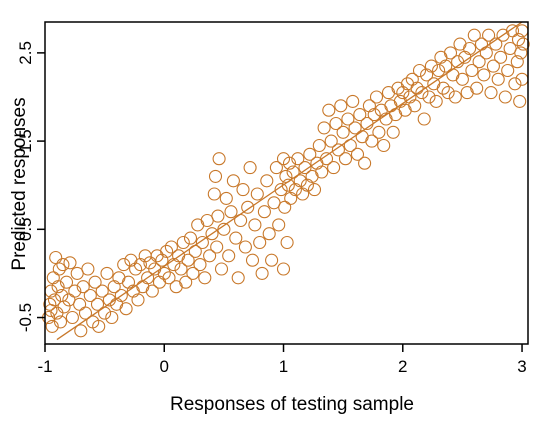  What do you see at coordinates (521, 366) in the screenshot?
I see `x-tick-label: 3` at bounding box center [521, 366].